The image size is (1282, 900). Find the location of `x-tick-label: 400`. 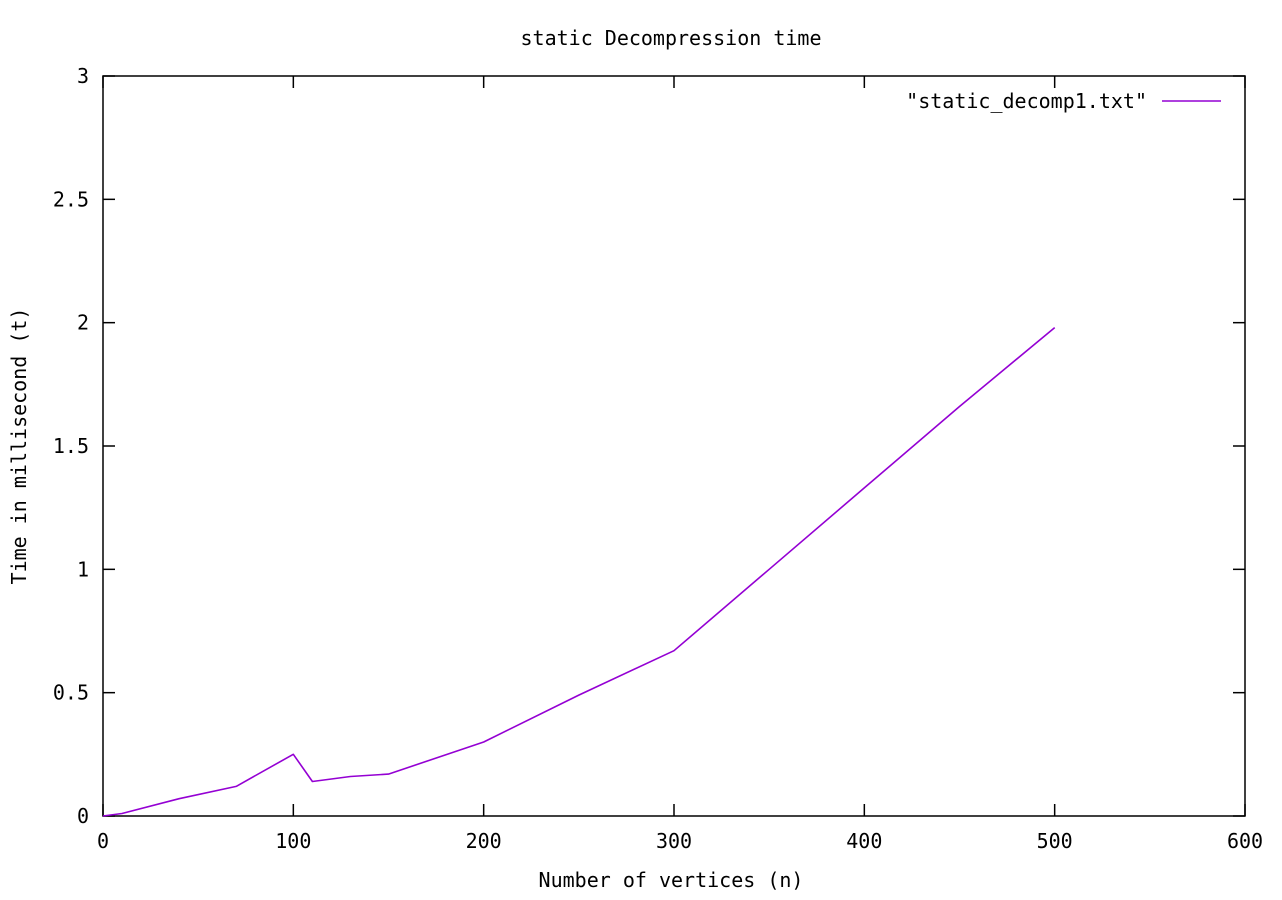

x-tick-label: 400 is located at coordinates (864, 841).